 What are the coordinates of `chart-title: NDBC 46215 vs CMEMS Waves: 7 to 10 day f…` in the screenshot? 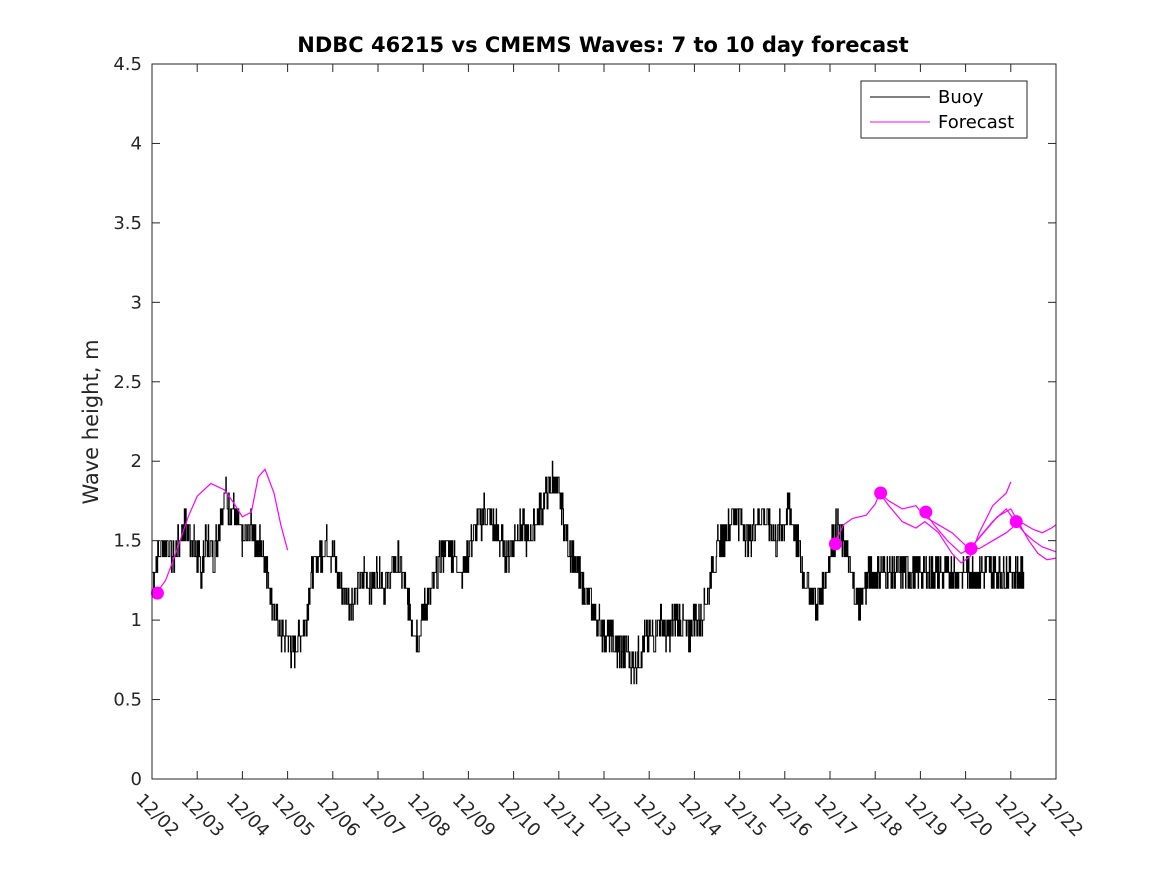 It's located at (602, 45).